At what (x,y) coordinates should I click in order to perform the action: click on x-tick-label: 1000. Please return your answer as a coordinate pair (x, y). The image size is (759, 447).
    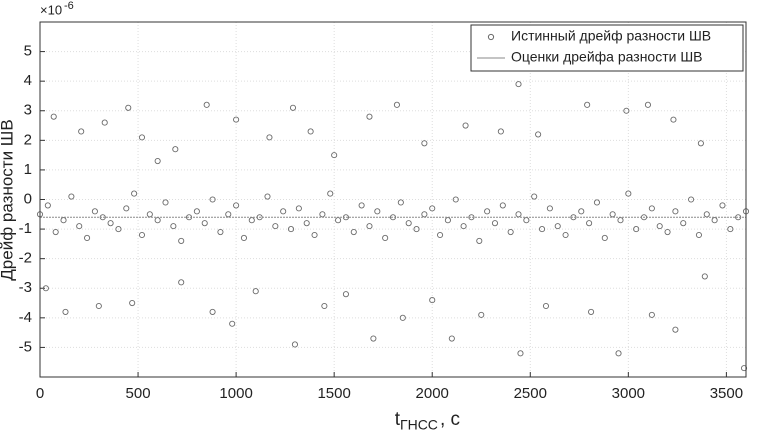
    Looking at the image, I should click on (235, 393).